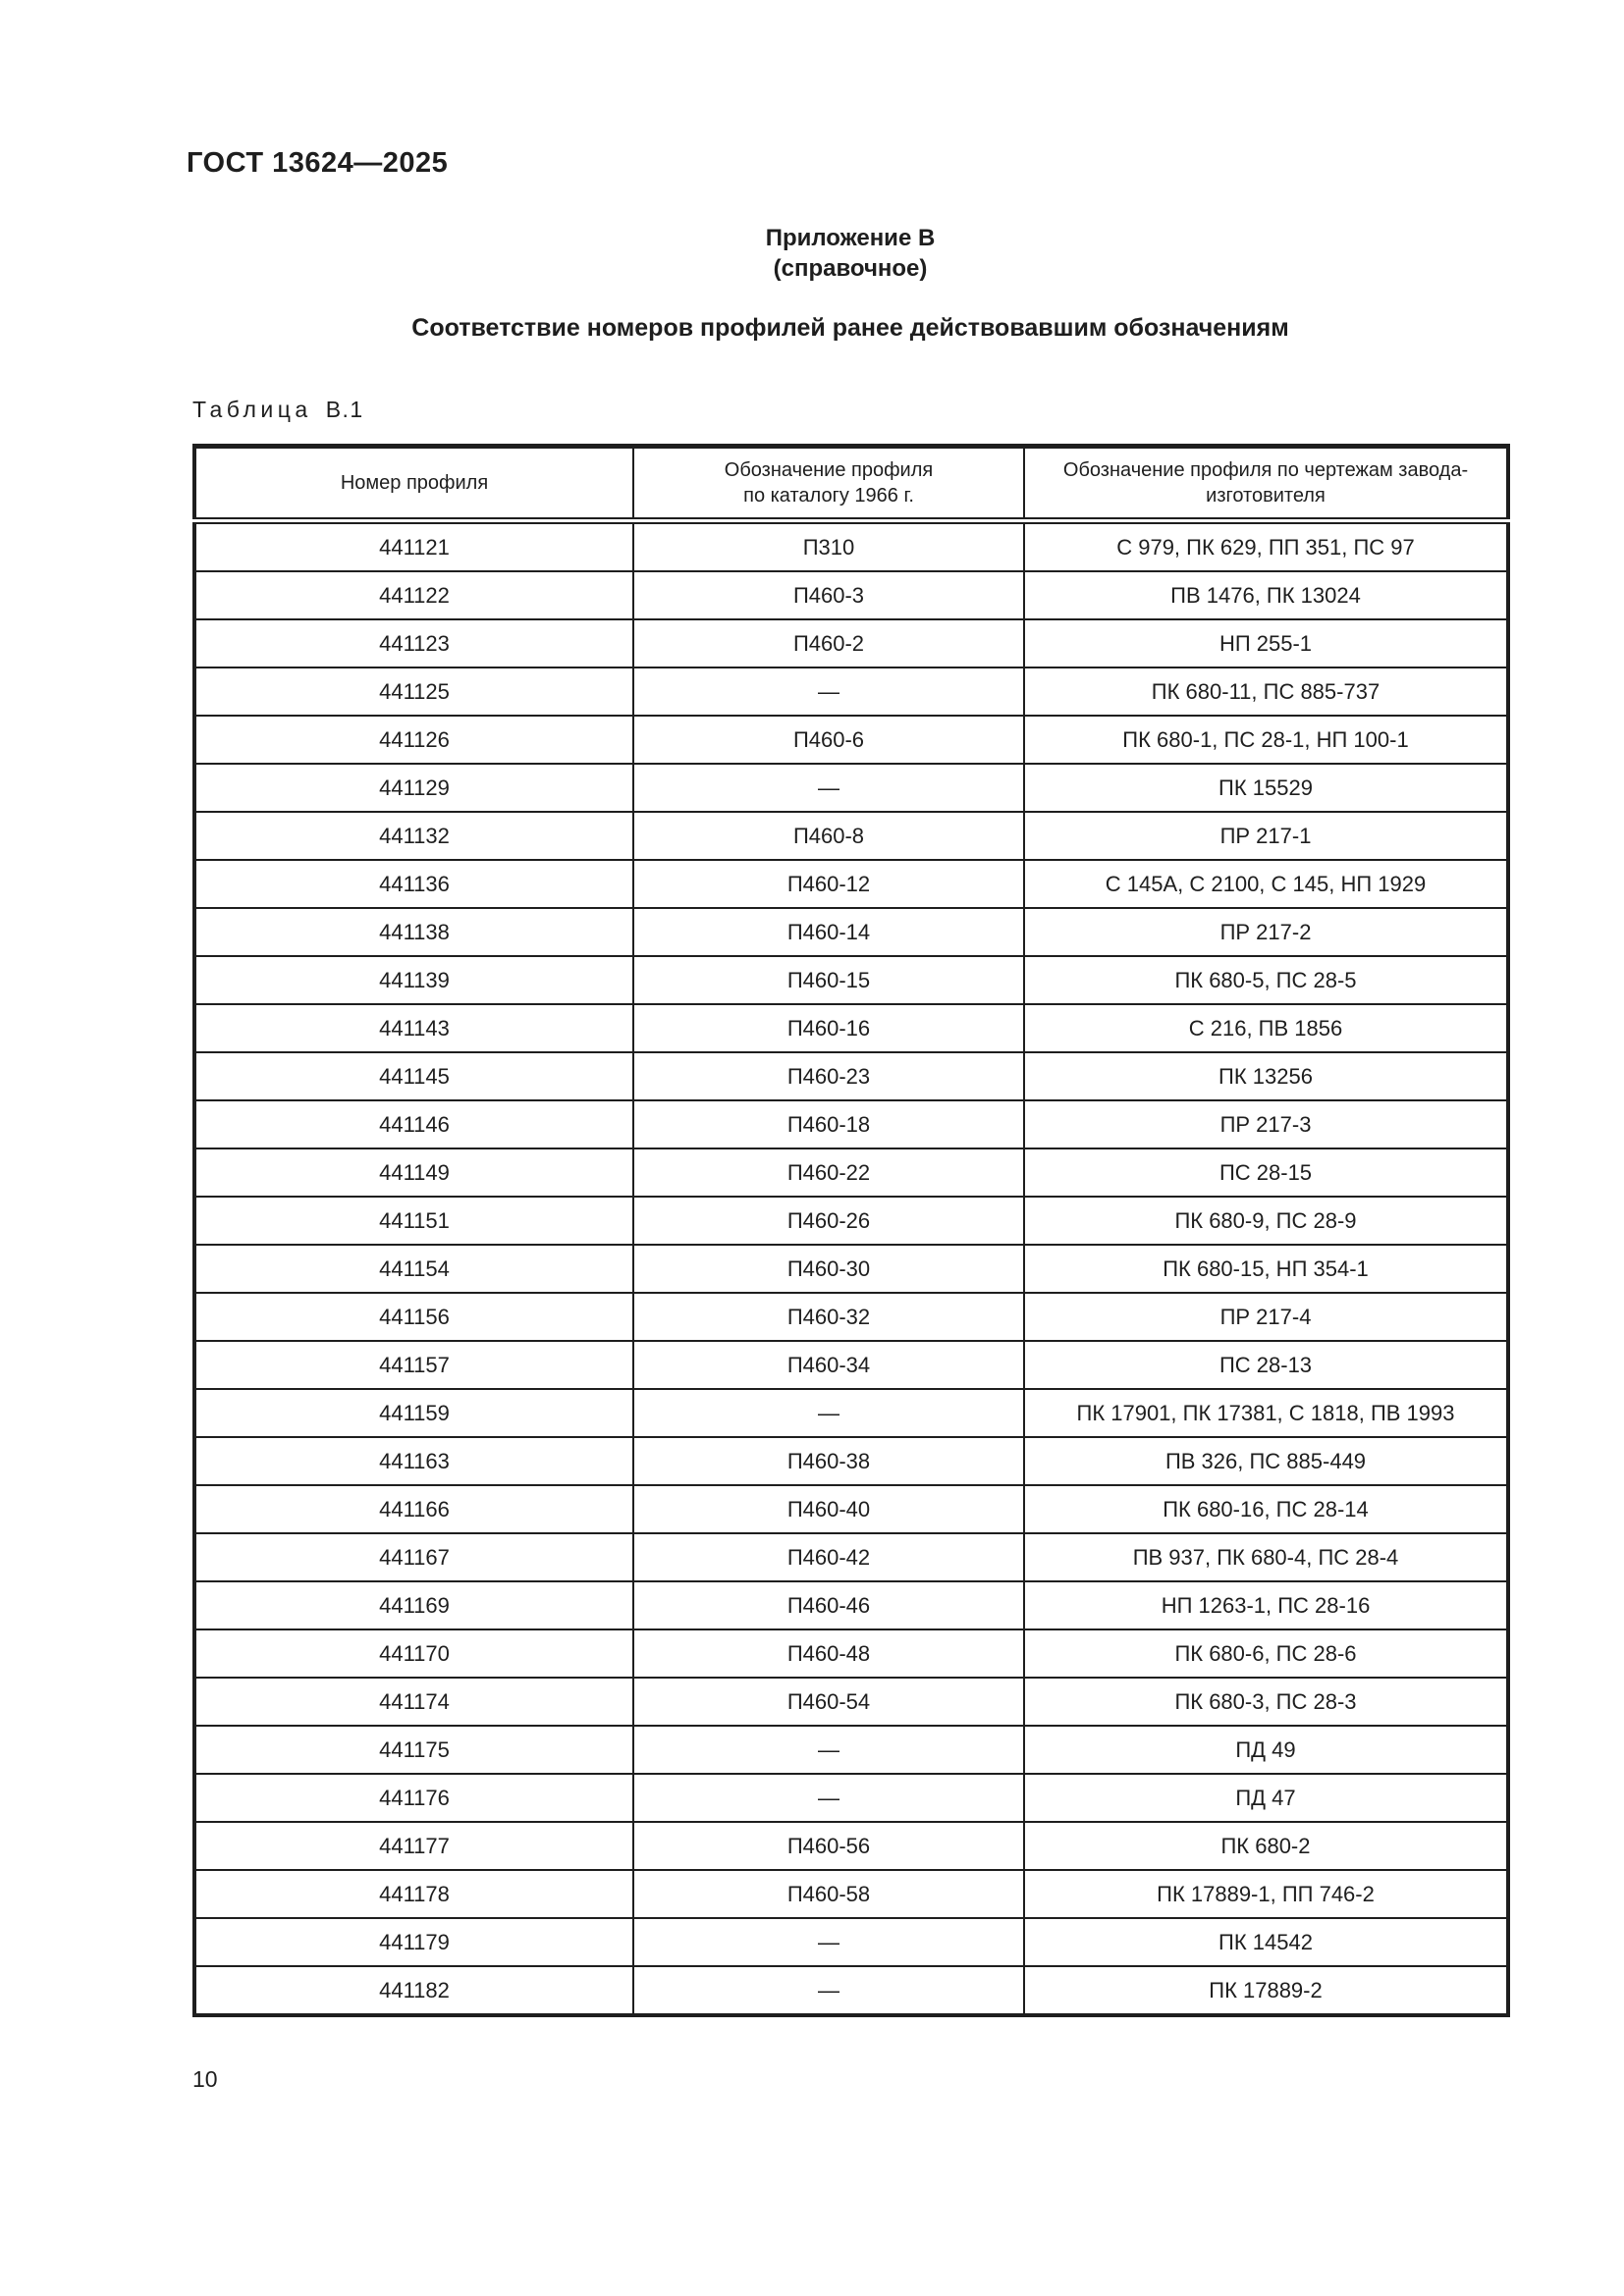  I want to click on appendix-block: Приложение В (справочное), so click(850, 253).